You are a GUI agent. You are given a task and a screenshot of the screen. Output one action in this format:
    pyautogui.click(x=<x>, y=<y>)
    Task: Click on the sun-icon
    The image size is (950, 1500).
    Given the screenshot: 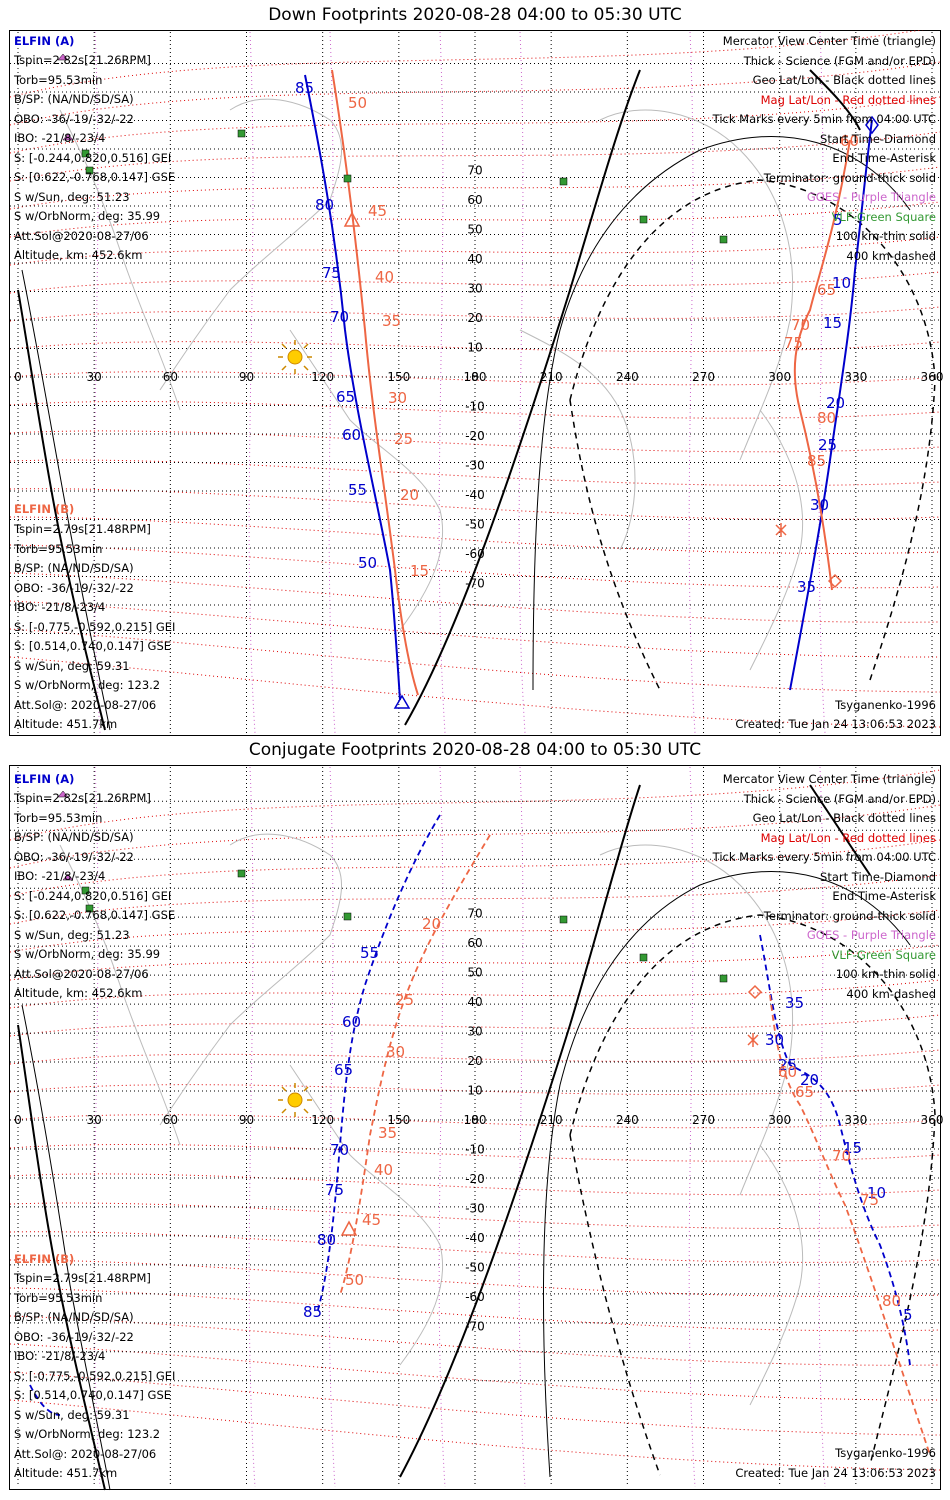 What is the action you would take?
    pyautogui.click(x=295, y=357)
    